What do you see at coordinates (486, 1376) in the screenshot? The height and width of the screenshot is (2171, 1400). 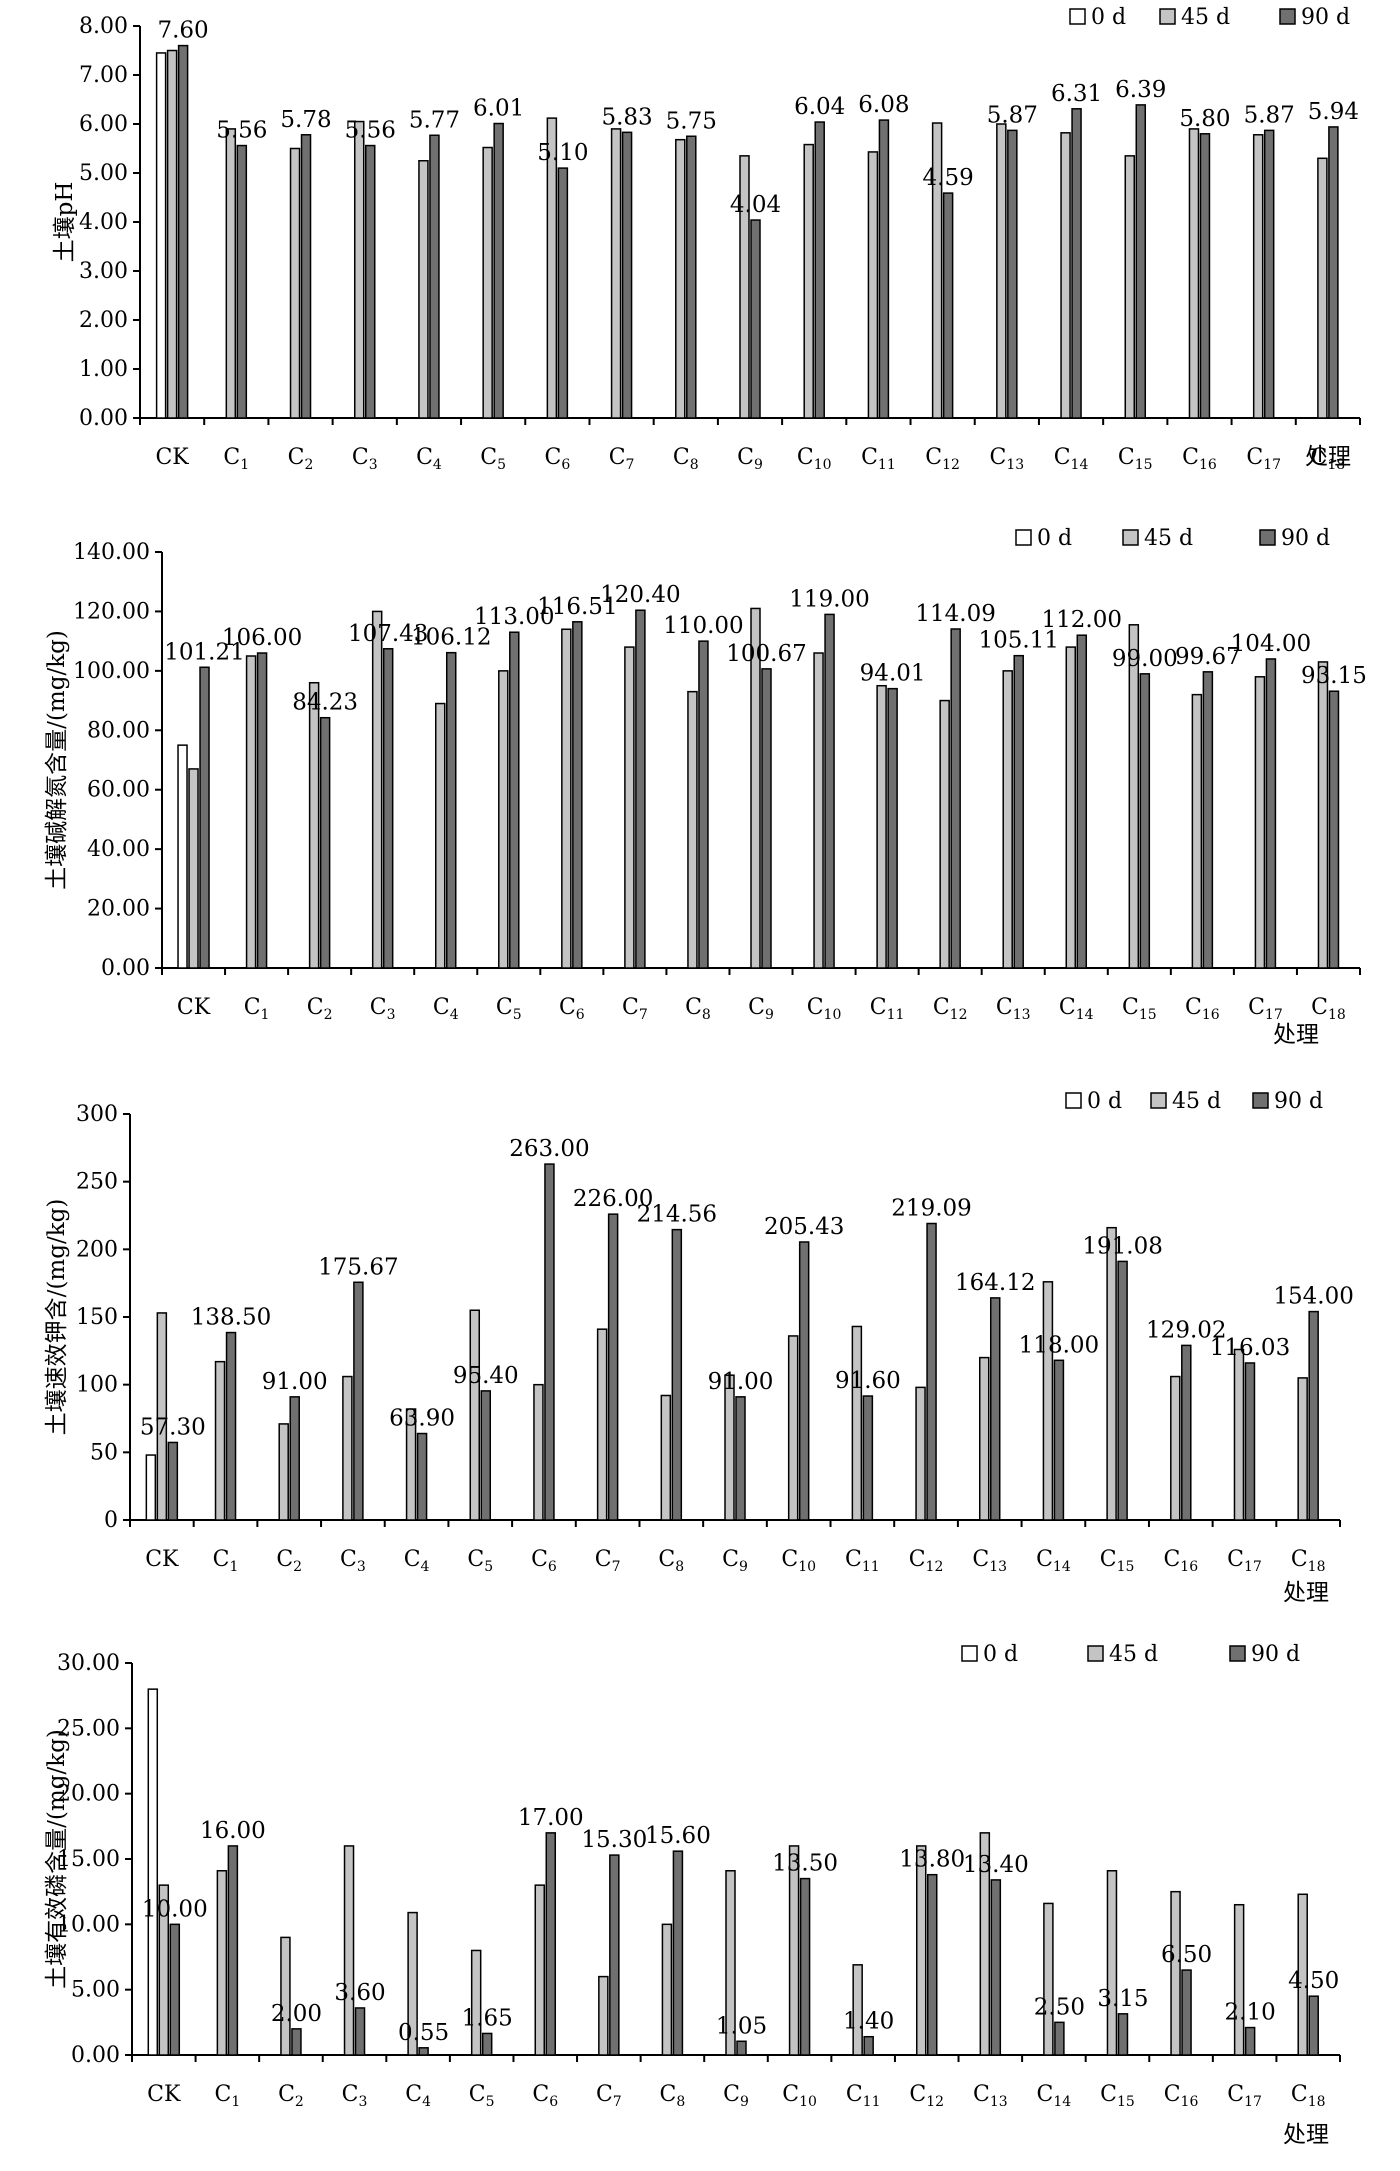 I see `data-label-c5: 95.40` at bounding box center [486, 1376].